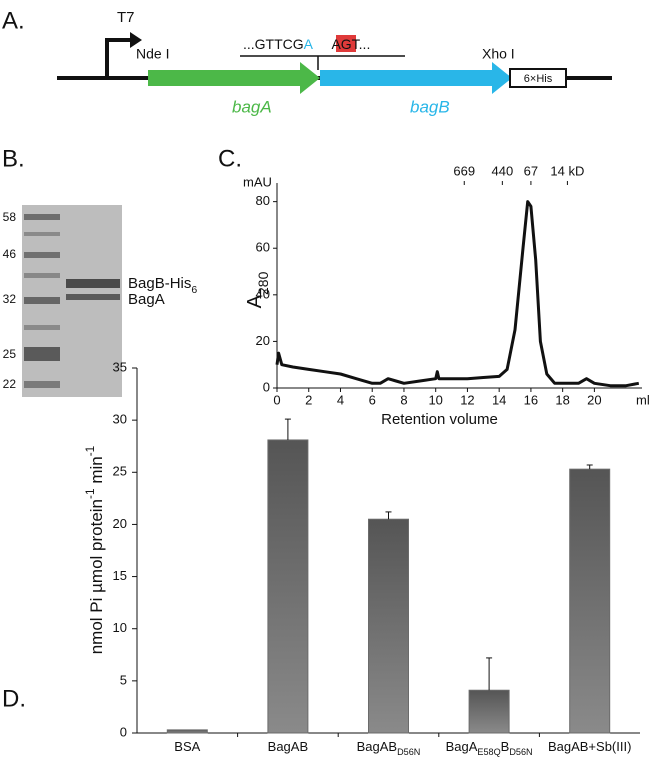  Describe the element at coordinates (118, 58) in the screenshot. I see `promoter-arrow` at that location.